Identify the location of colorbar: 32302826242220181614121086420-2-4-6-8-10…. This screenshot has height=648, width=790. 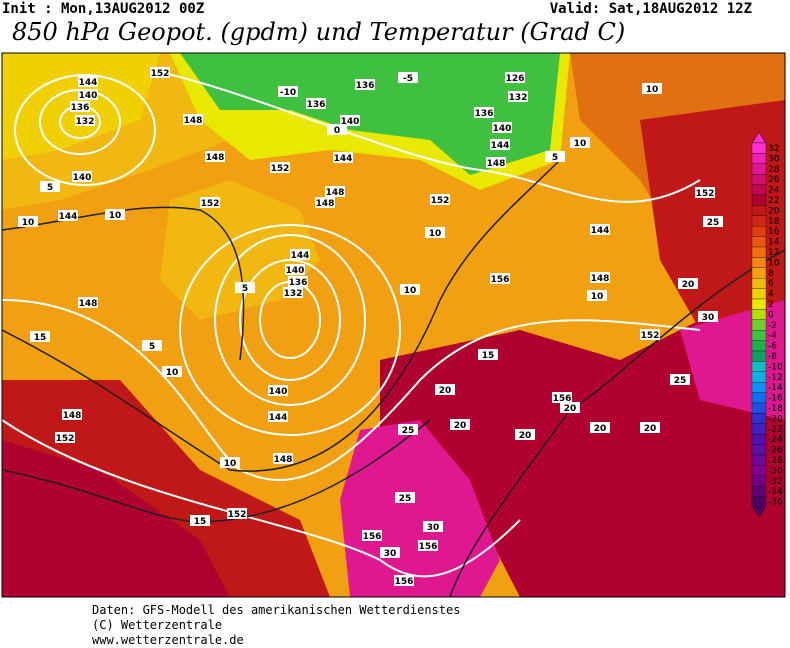
(767, 324).